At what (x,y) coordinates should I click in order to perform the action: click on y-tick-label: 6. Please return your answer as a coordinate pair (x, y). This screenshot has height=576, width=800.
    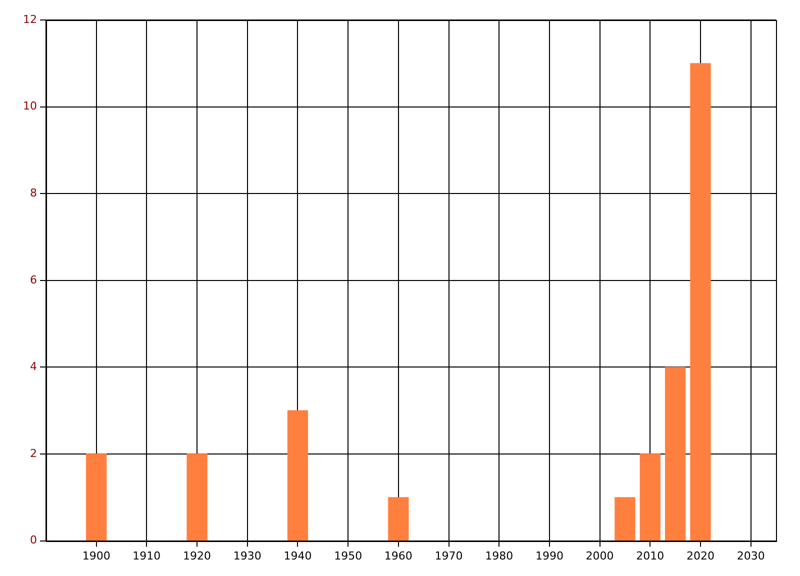
    Looking at the image, I should click on (33, 279).